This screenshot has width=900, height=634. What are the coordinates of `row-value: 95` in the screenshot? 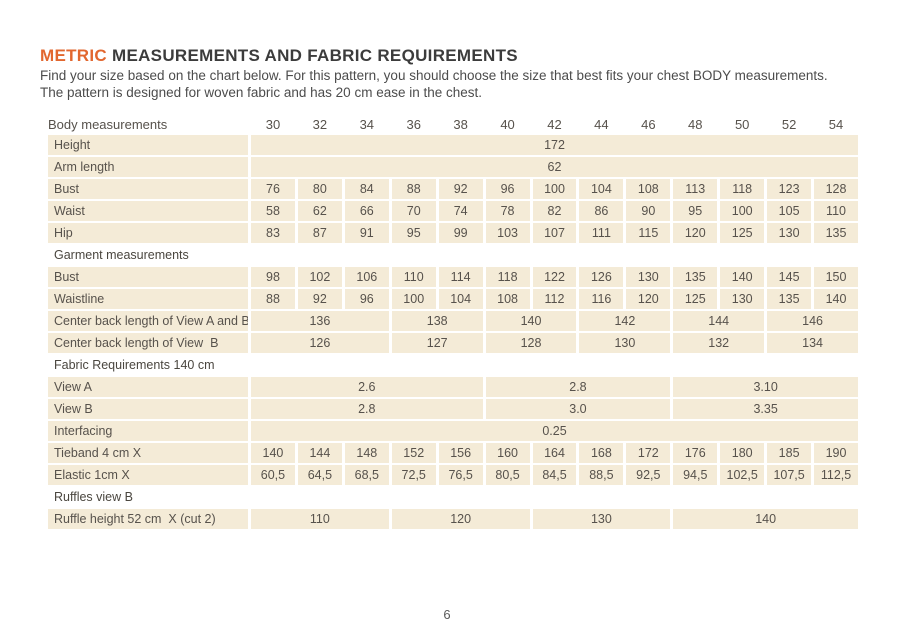 It's located at (695, 211).